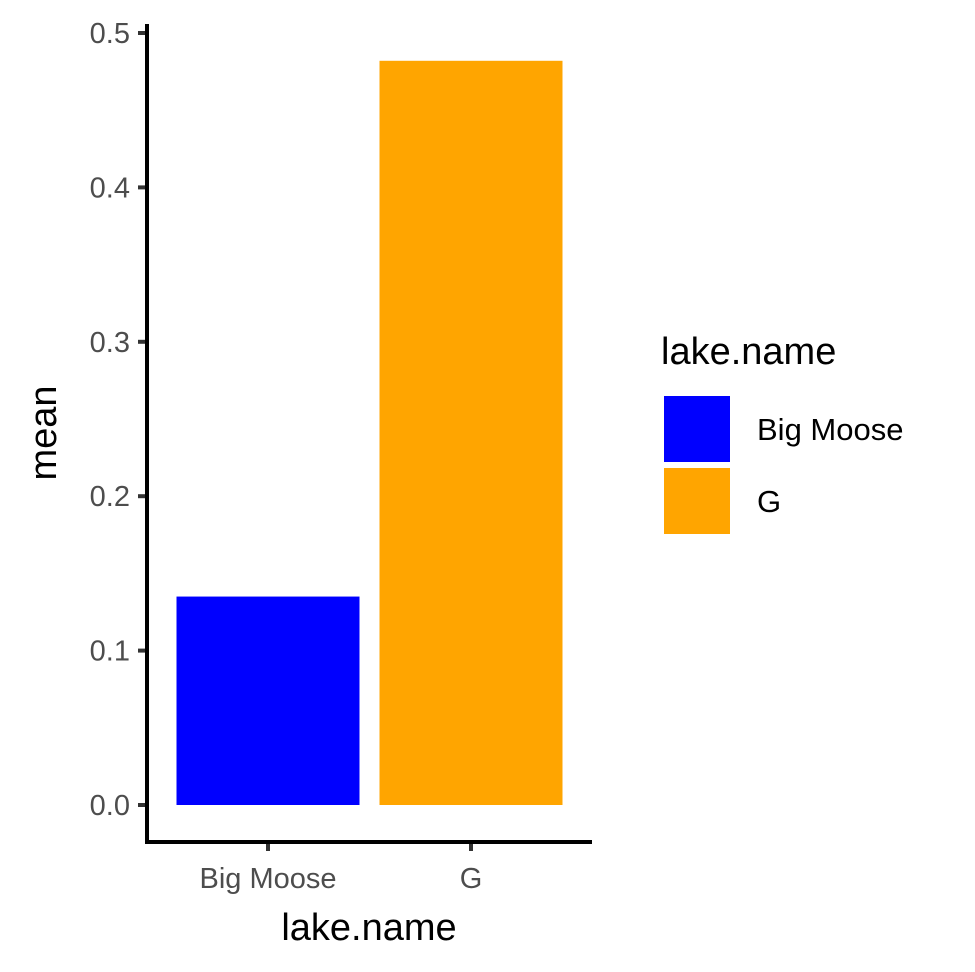 This screenshot has height=972, width=975. I want to click on y-axis-ticks: 0.0 0.1 0.2 0.3 0.4 0.5, so click(118, 420).